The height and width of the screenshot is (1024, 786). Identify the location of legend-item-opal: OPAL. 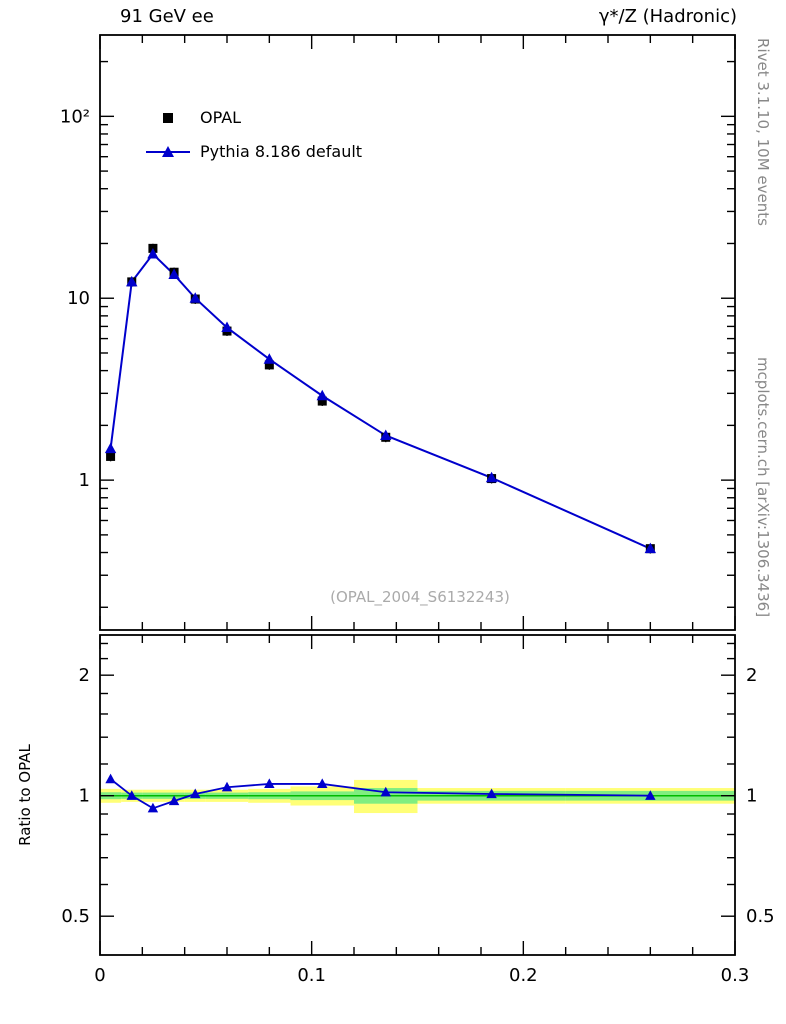
(254, 117).